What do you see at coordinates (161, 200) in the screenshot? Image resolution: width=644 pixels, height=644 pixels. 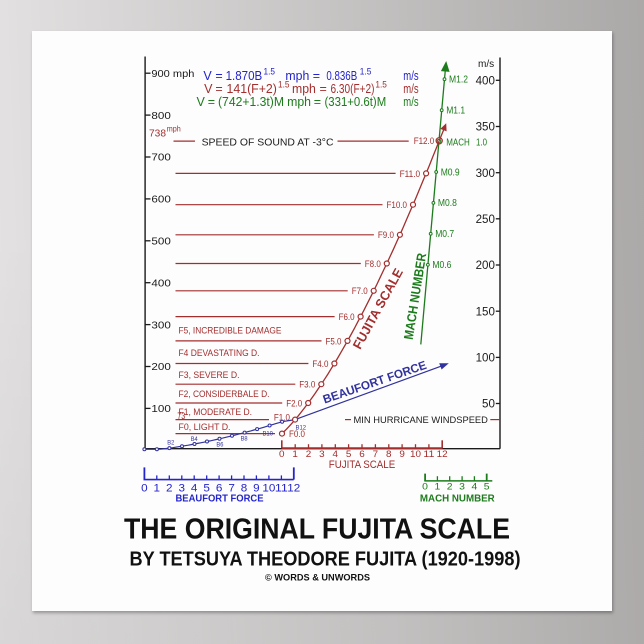 I see `svg-text: 600` at bounding box center [161, 200].